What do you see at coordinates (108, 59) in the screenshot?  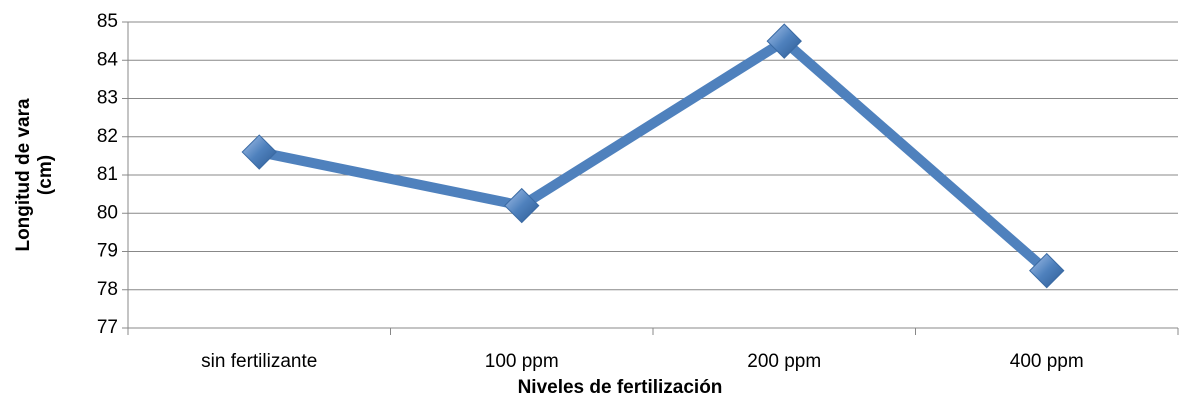 I see `y-tick-label: 84` at bounding box center [108, 59].